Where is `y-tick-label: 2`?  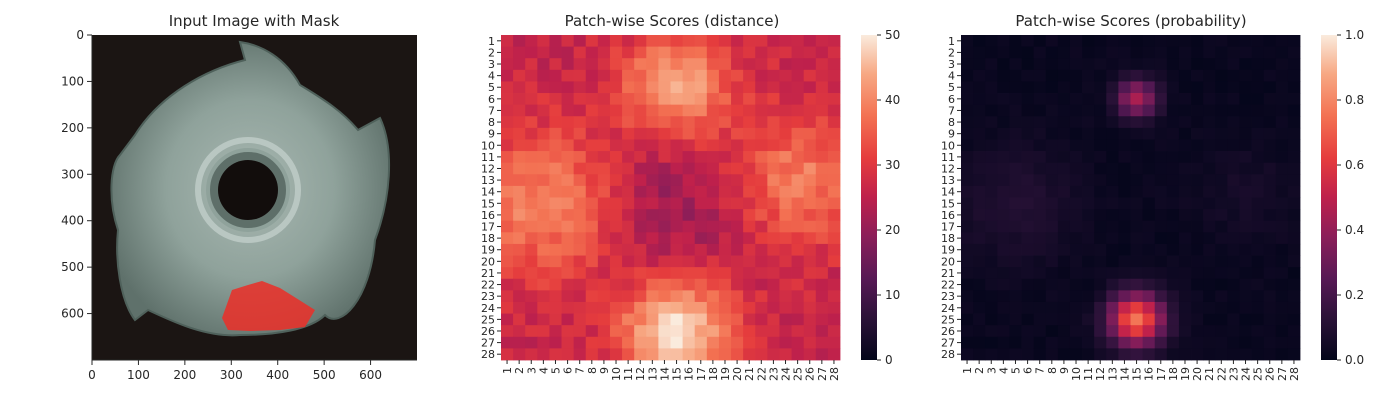 y-tick-label: 2 is located at coordinates (951, 52).